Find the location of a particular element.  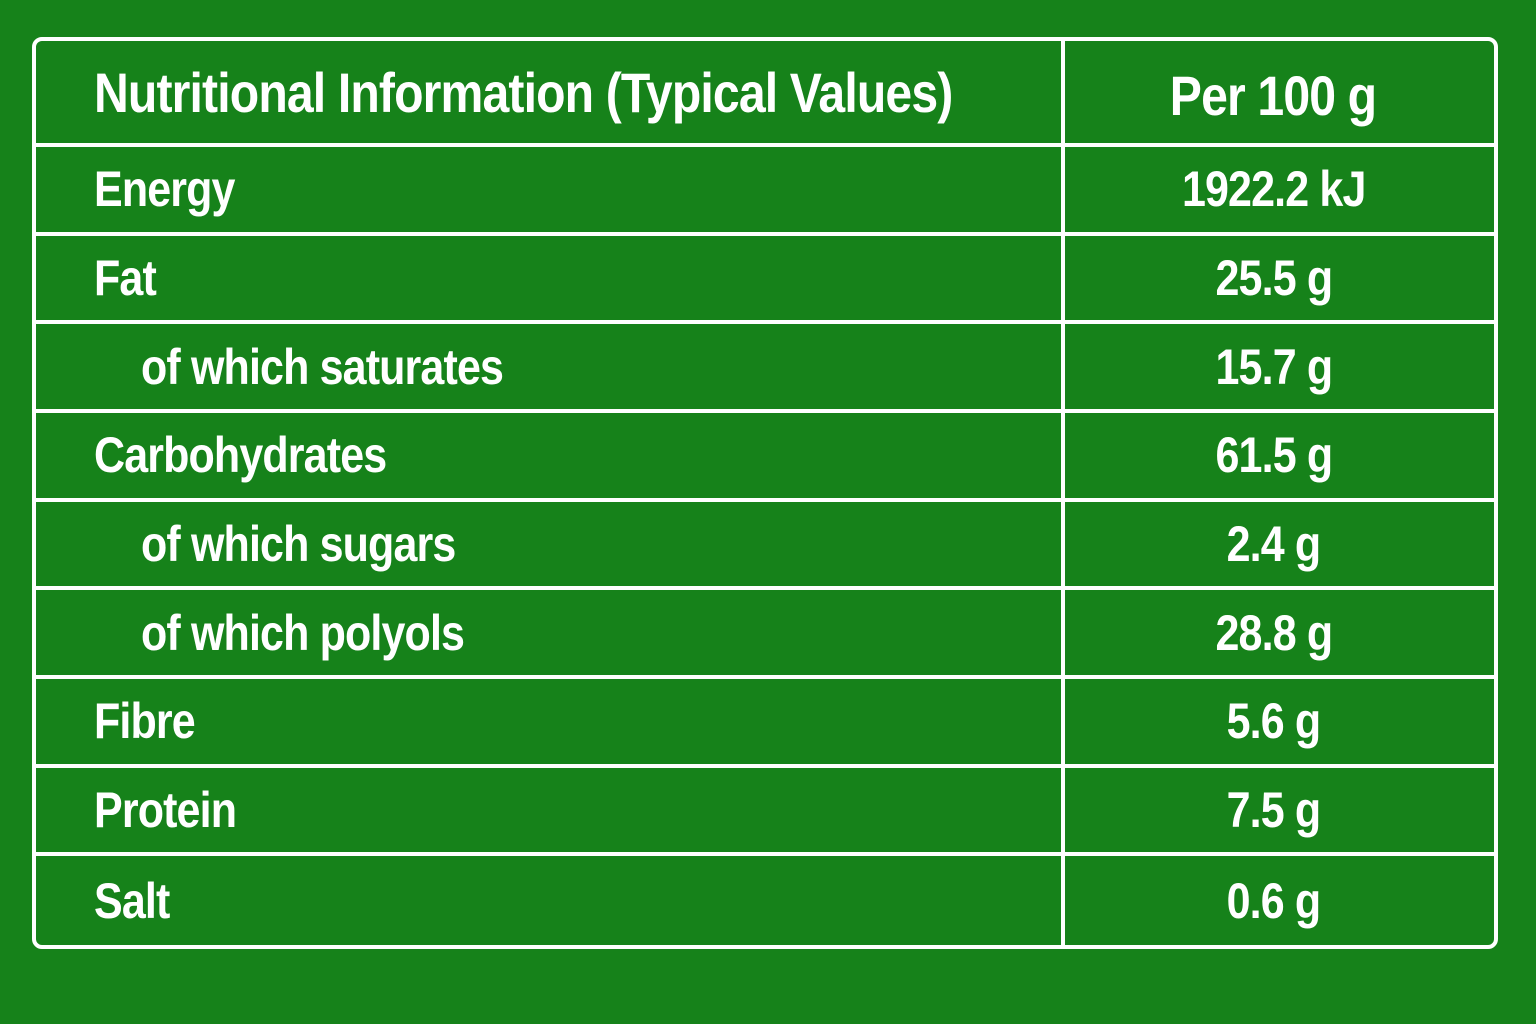

row-value-energy: 1922.2 kJ is located at coordinates (1273, 189).